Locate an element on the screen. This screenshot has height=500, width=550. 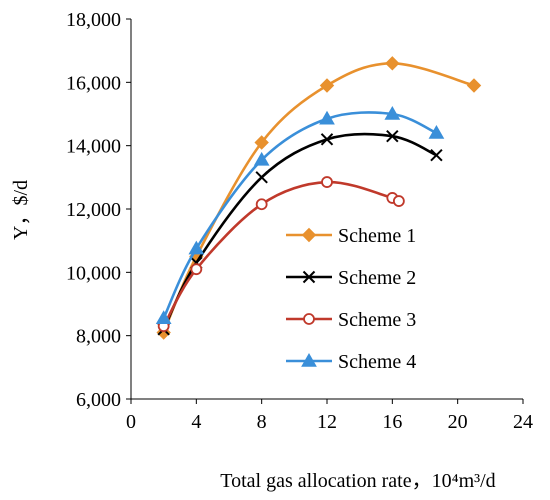
y-tick-label: 6,000 is located at coordinates (98, 400).